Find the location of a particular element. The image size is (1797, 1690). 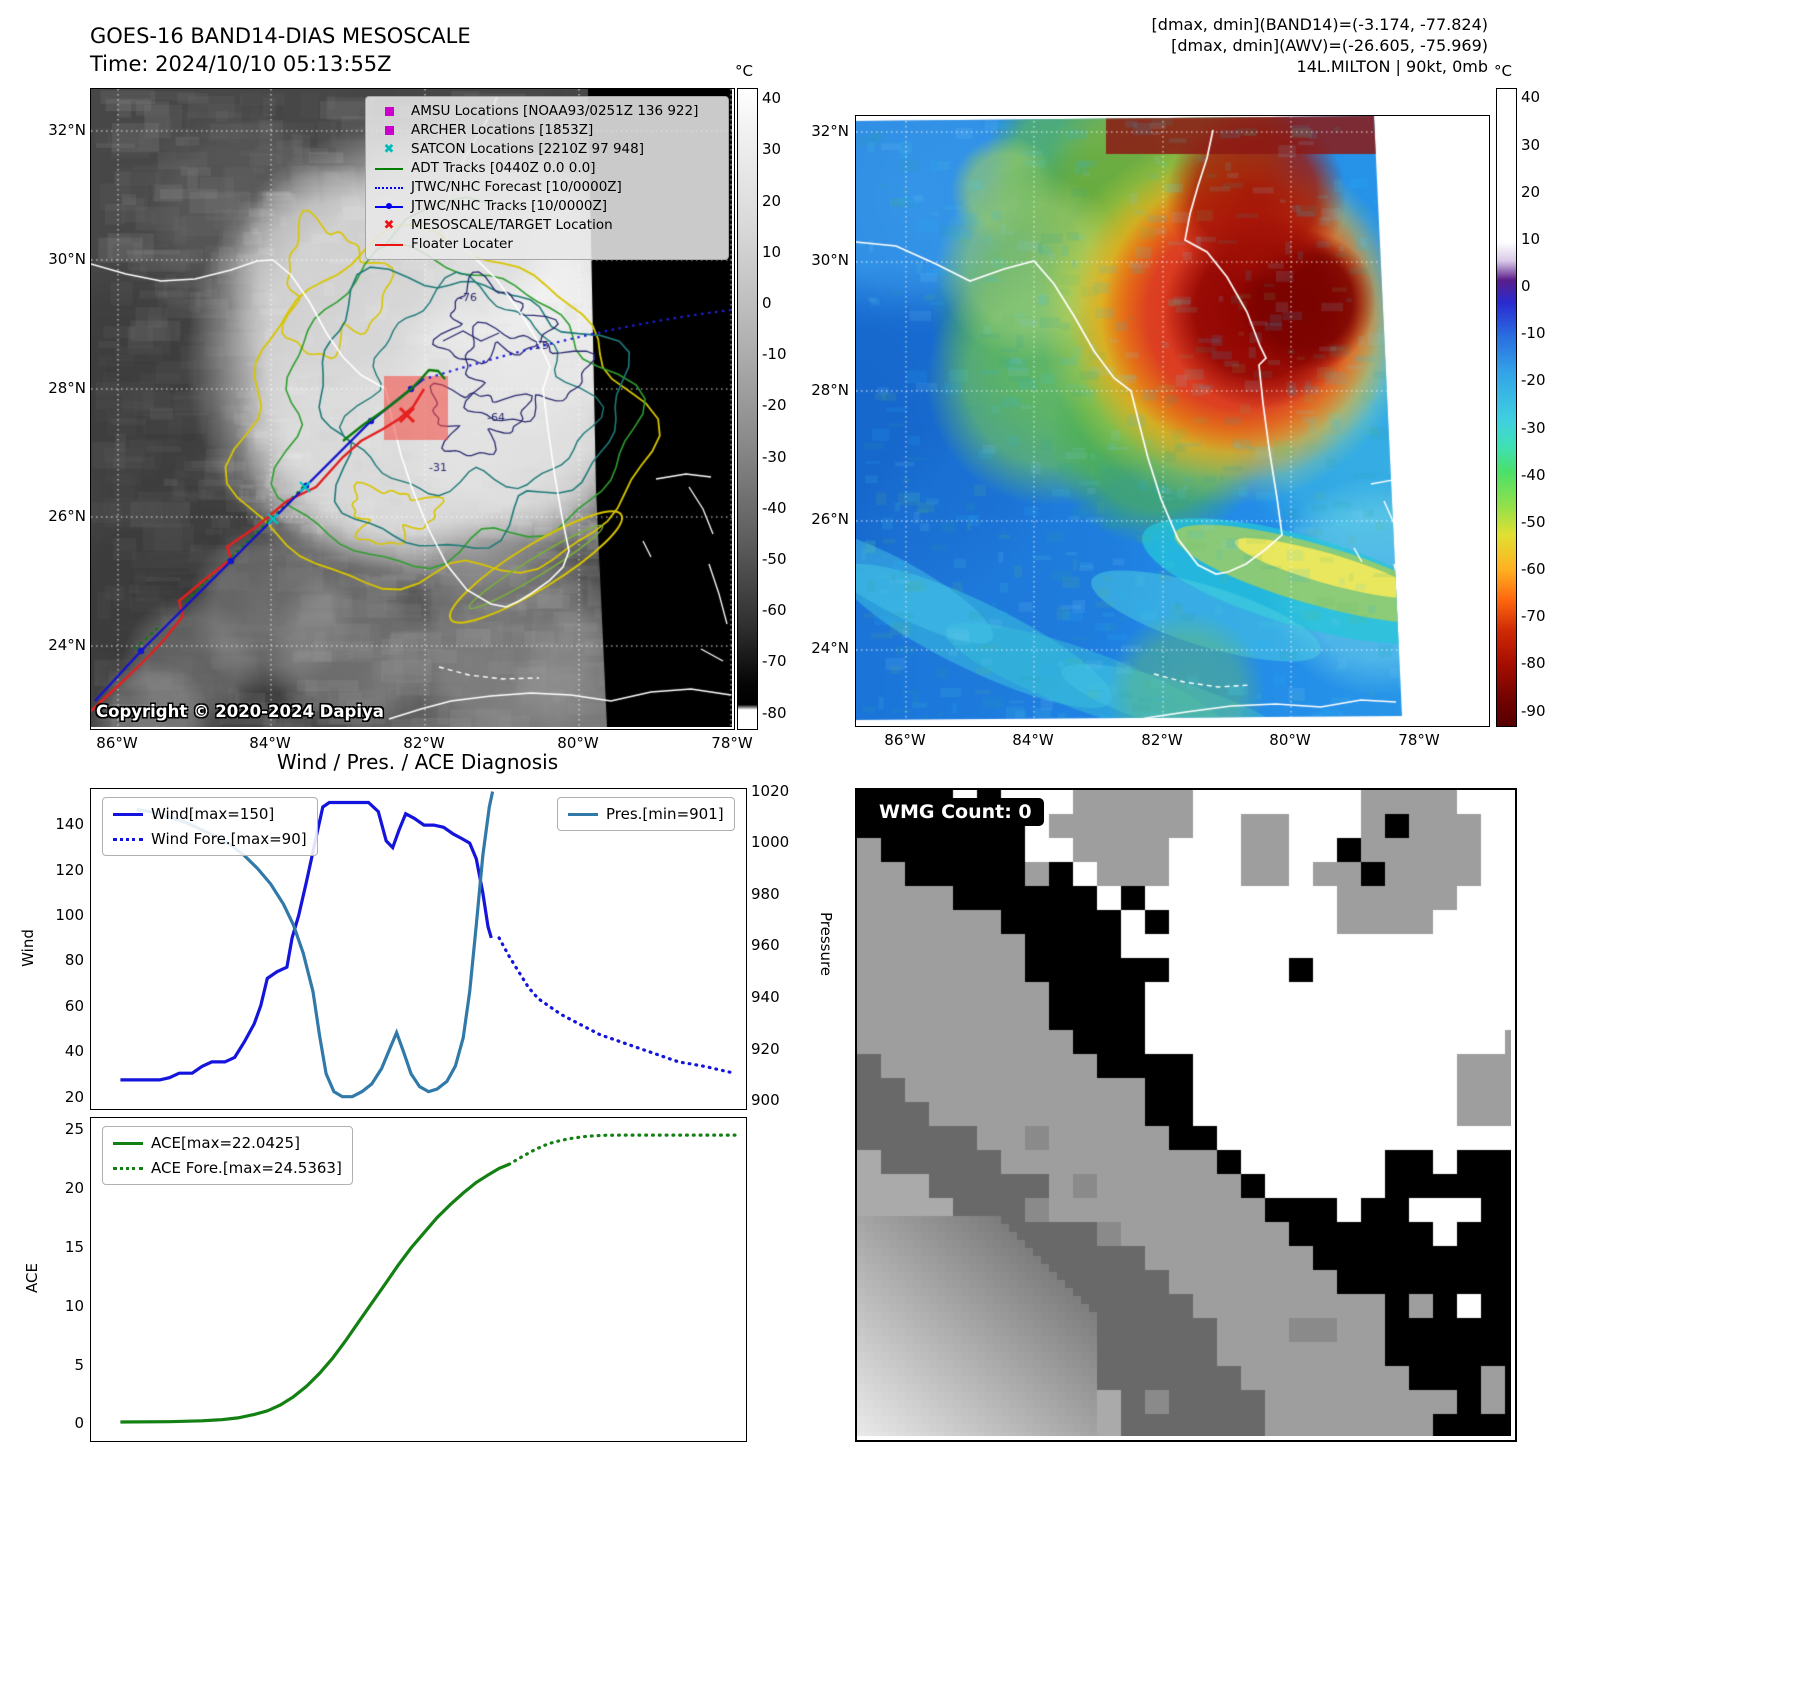

band14-colorbar-tick: 20 is located at coordinates (772, 200).